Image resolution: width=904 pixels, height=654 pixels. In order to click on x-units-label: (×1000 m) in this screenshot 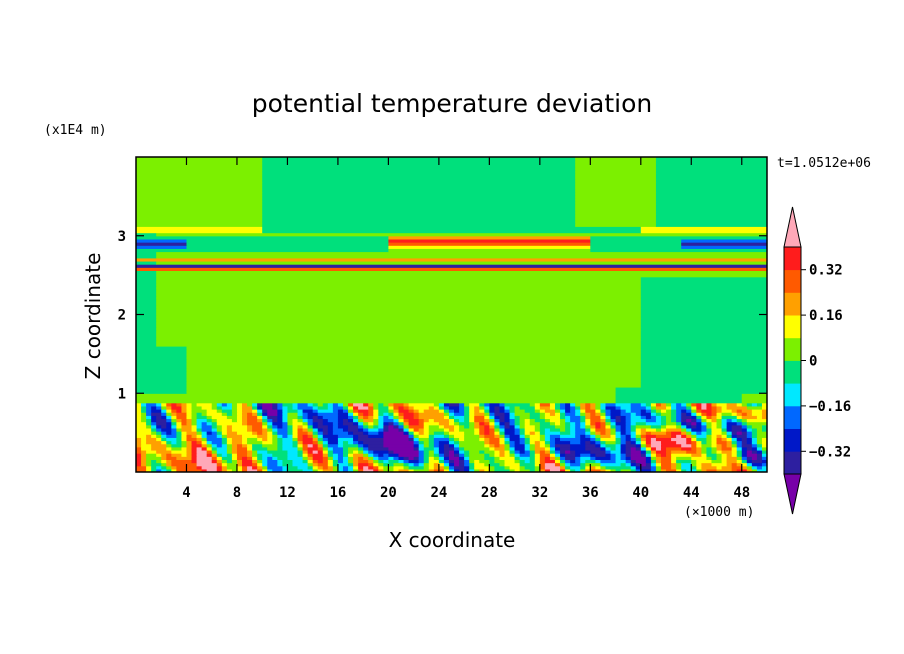, I will do `click(719, 512)`.